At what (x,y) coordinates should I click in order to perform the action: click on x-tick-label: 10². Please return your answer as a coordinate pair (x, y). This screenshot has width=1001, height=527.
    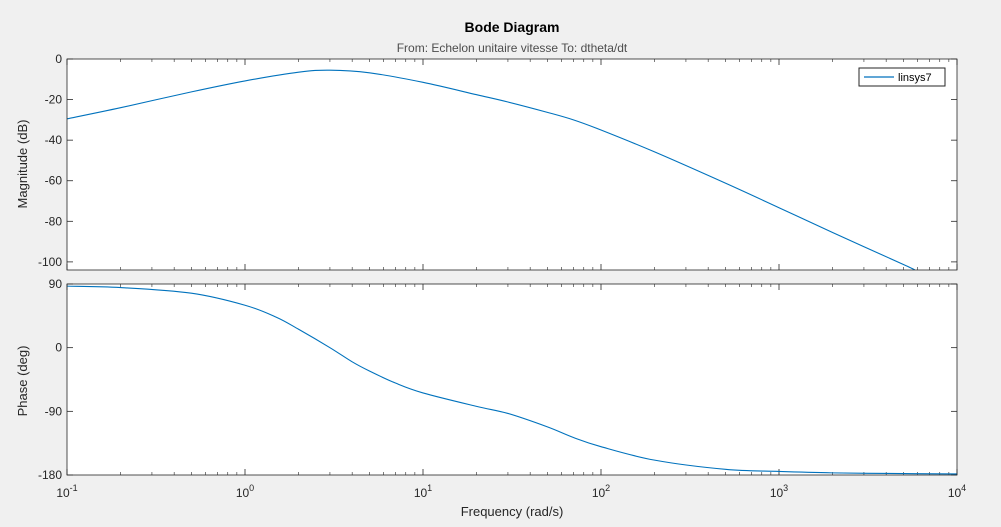
    Looking at the image, I should click on (601, 491).